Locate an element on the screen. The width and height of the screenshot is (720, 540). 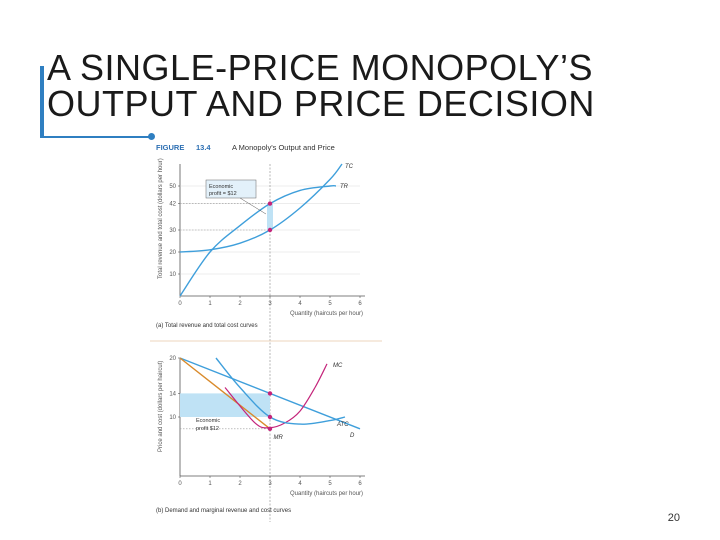
panel-a-x-tick-label: 1 is located at coordinates (210, 304).